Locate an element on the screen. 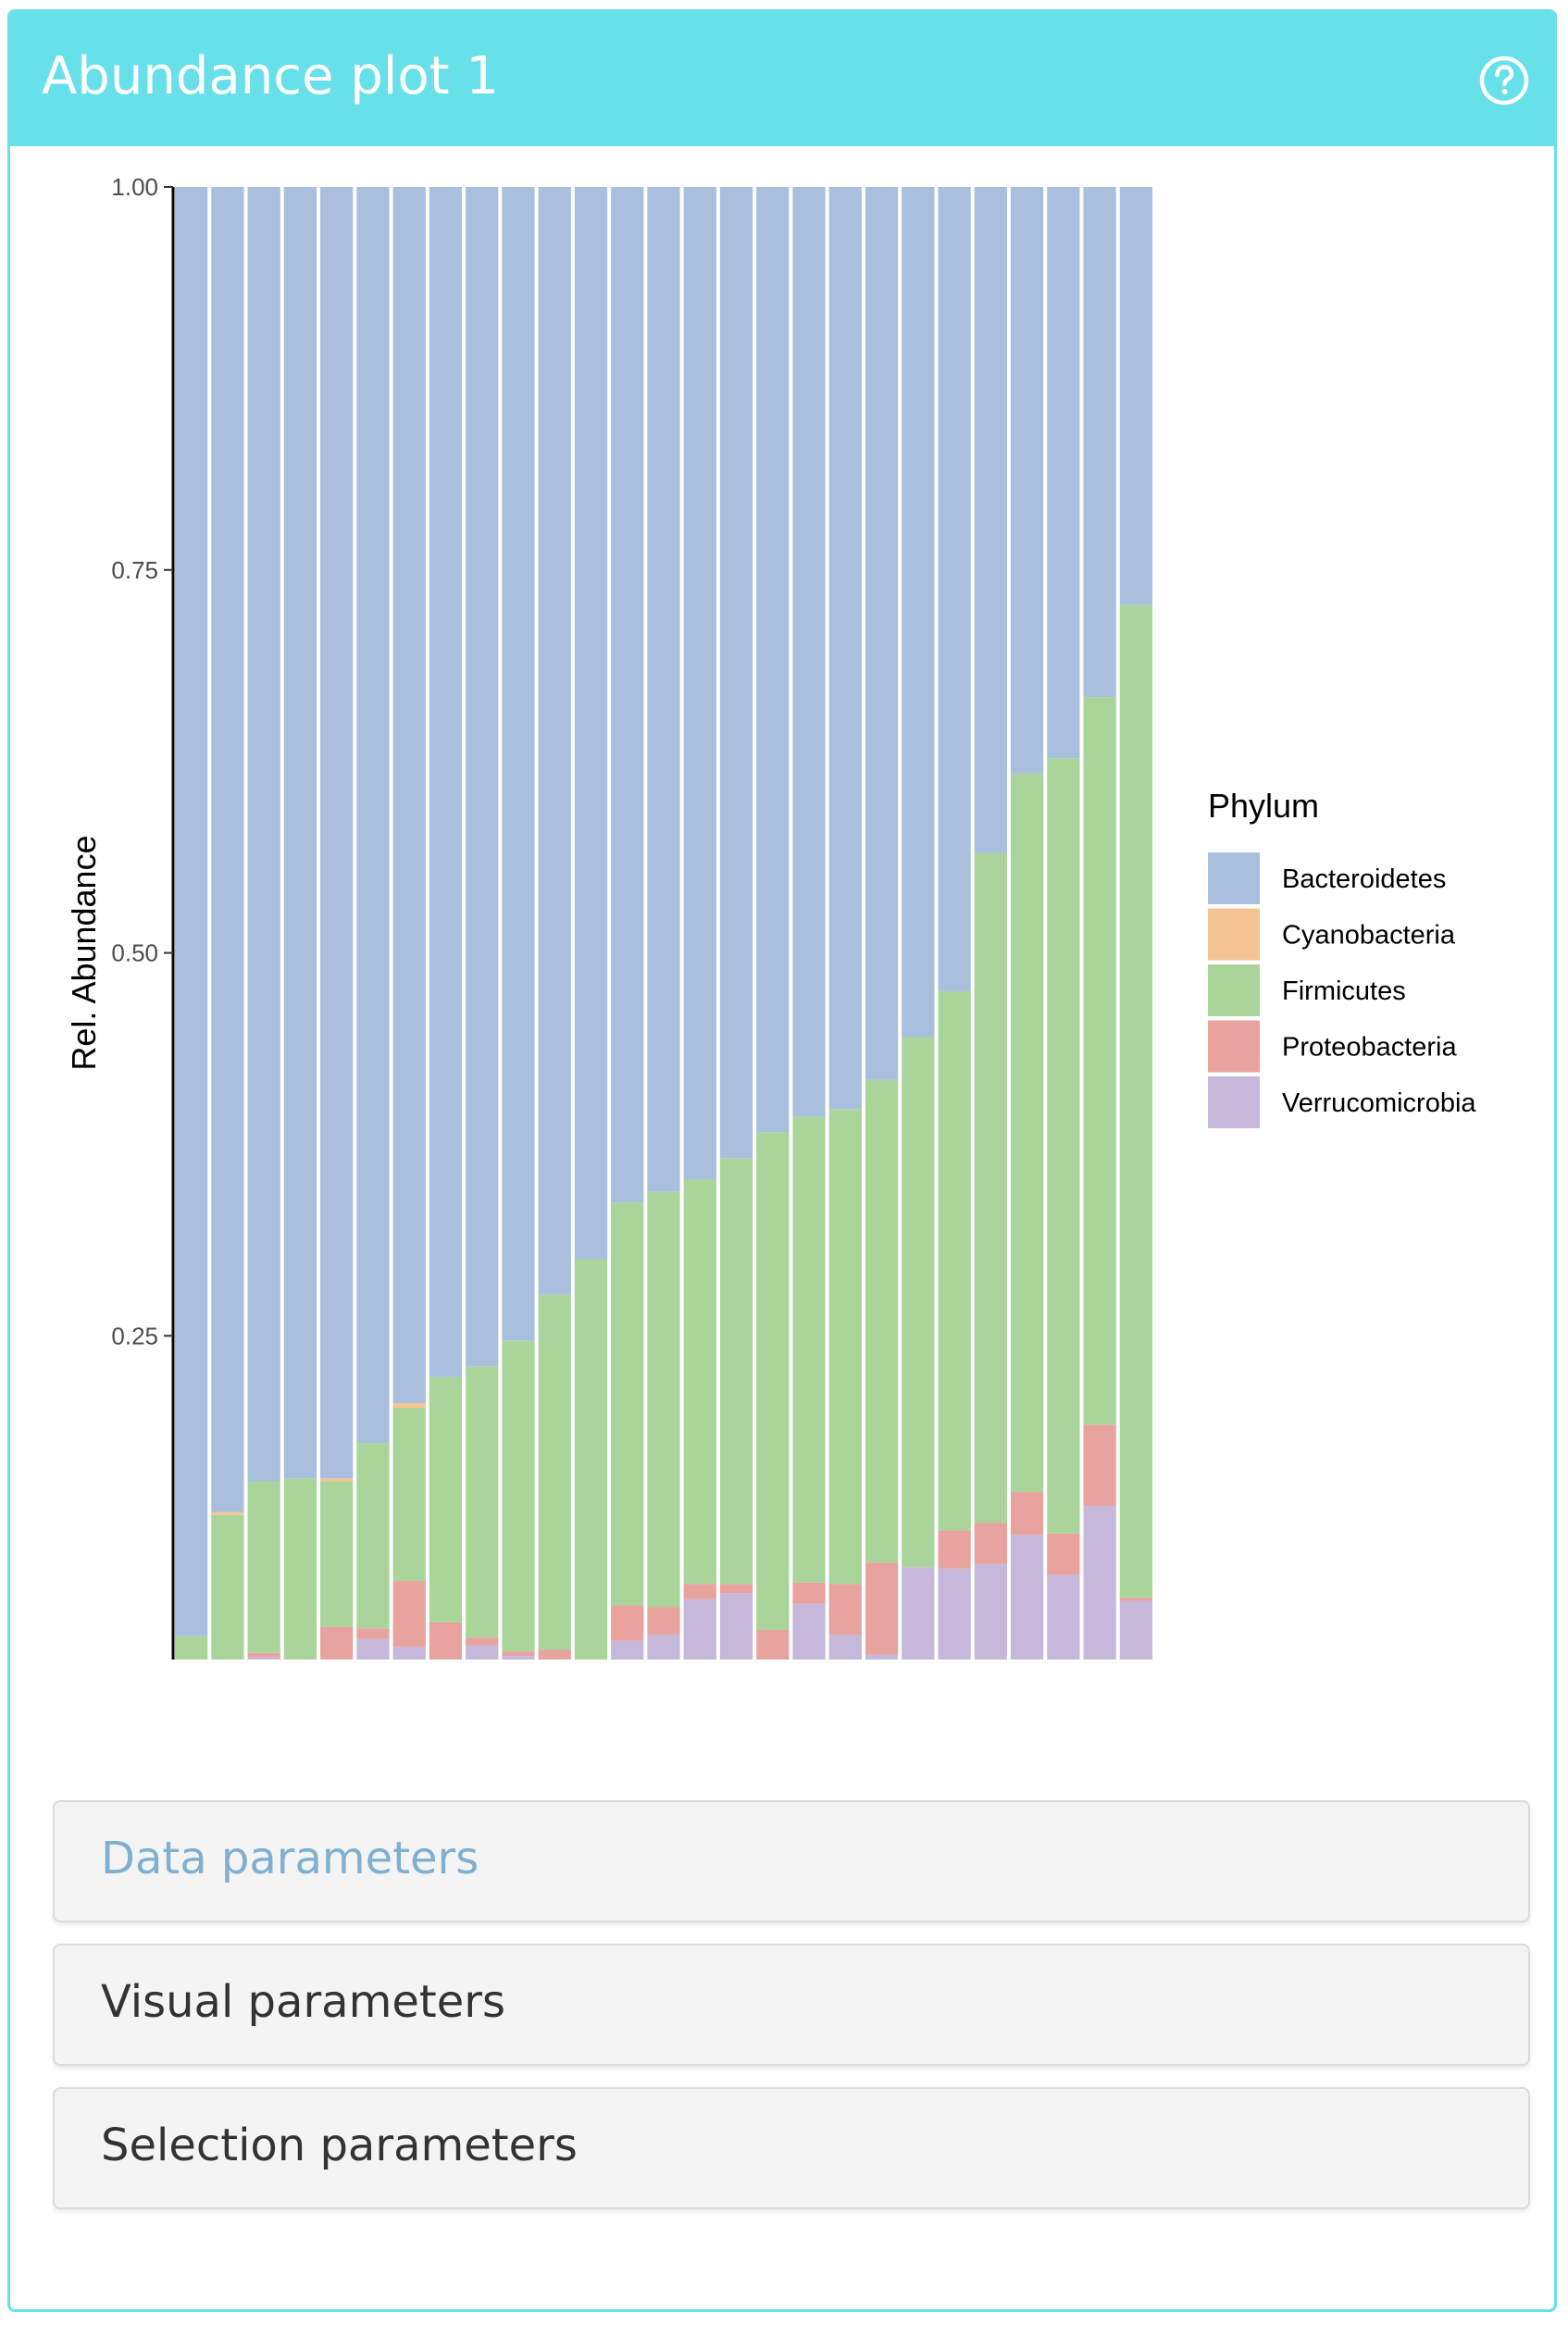 The image size is (1568, 2325). bar-10-firmicutes is located at coordinates (518, 1496).